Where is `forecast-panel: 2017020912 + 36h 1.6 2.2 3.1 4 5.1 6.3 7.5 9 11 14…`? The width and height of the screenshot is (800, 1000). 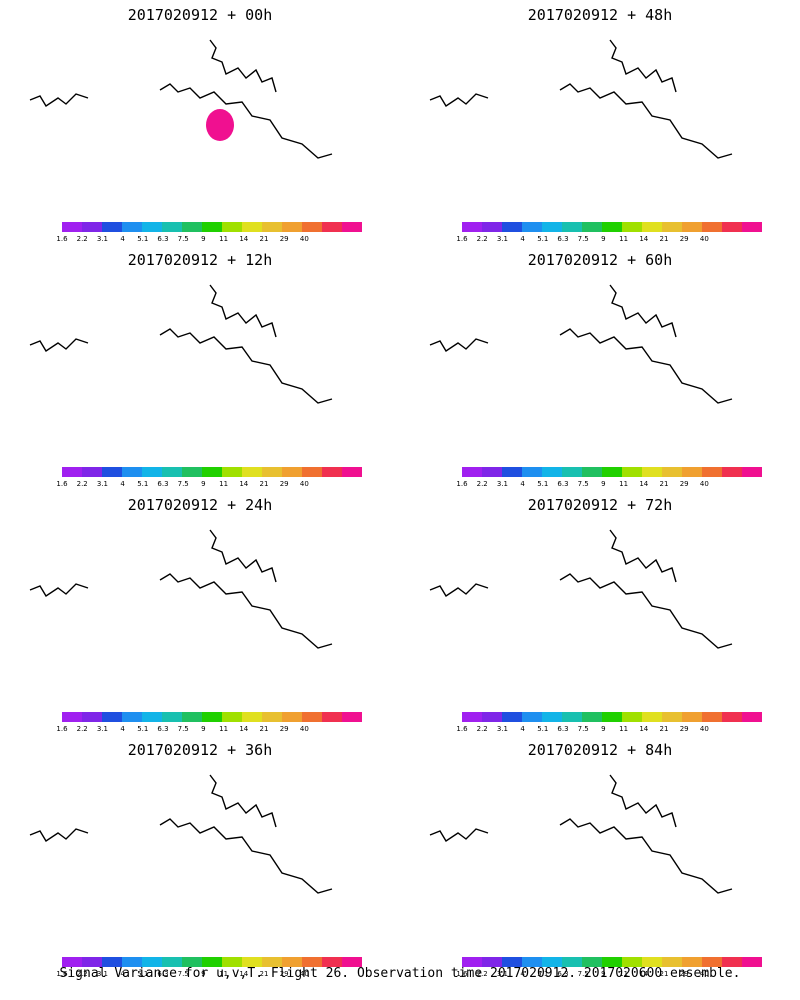
forecast-panel: 2017020912 + 36h 1.6 2.2 3.1 4 5.1 6.3 7.5 9 11 14… is located at coordinates (200, 857).